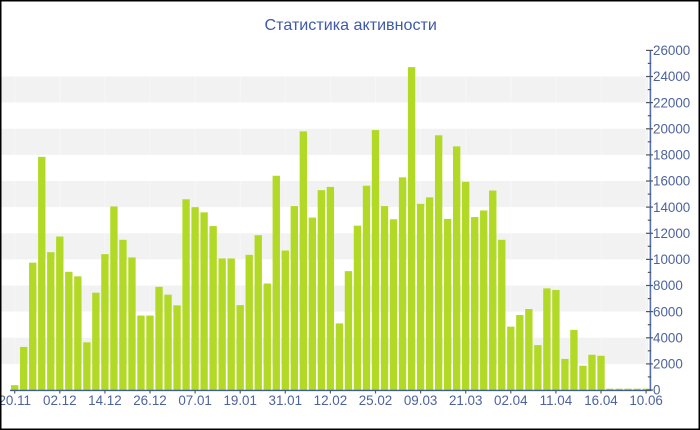 This screenshot has height=430, width=700. What do you see at coordinates (671, 76) in the screenshot?
I see `svg-text: 24000` at bounding box center [671, 76].